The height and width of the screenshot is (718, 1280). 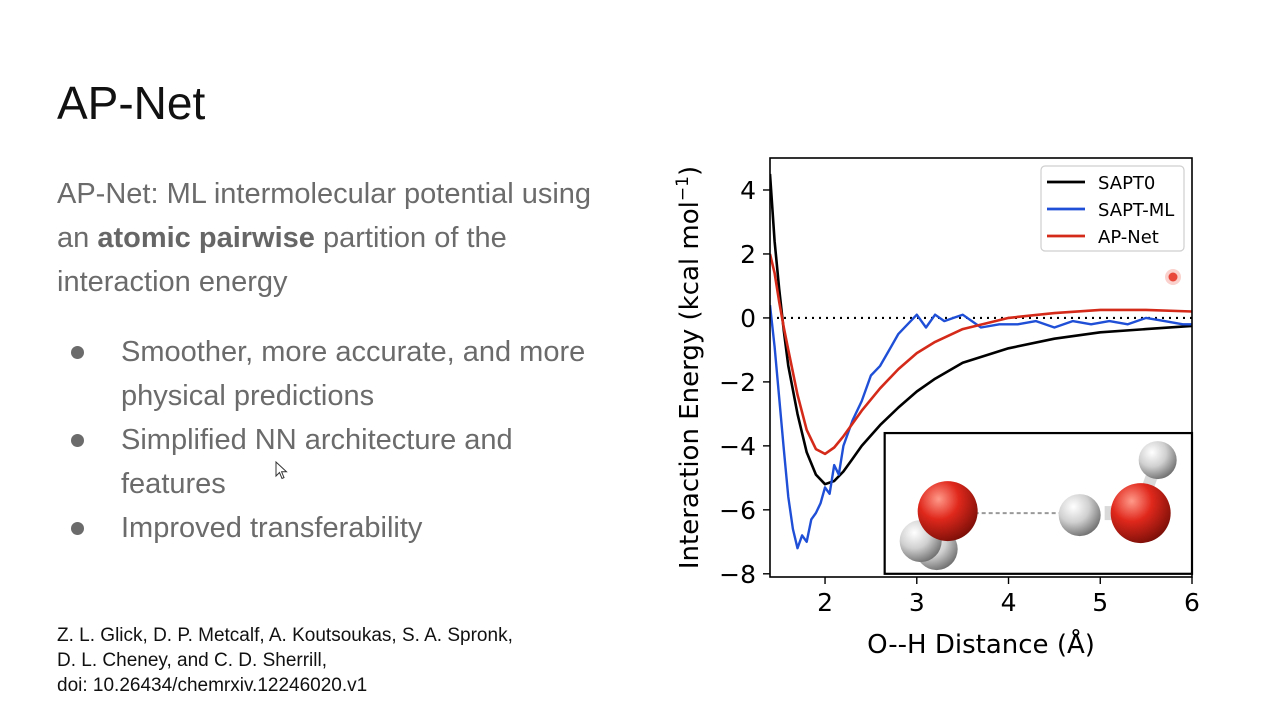 What do you see at coordinates (737, 574) in the screenshot?
I see `y-tick-label: −8` at bounding box center [737, 574].